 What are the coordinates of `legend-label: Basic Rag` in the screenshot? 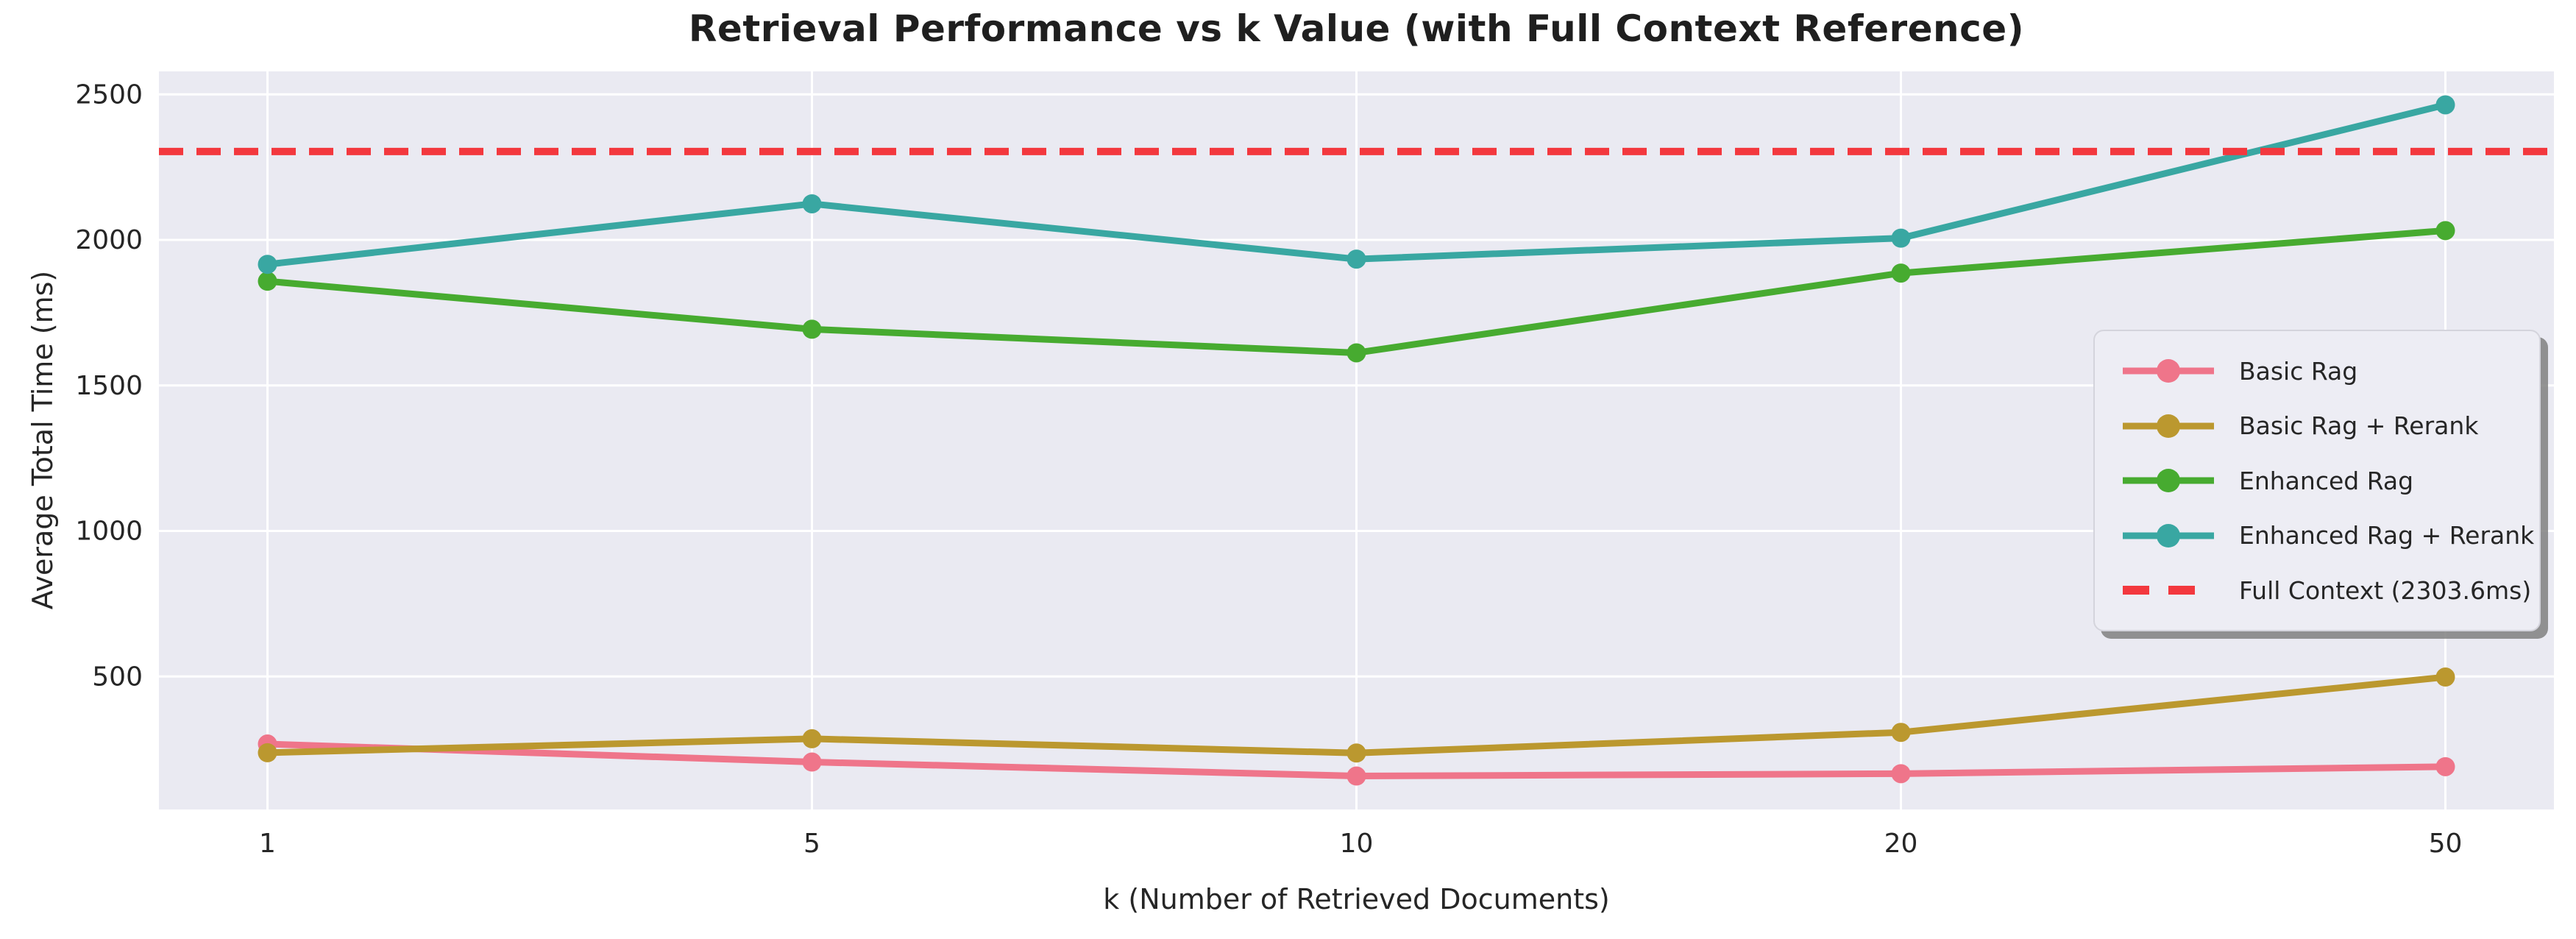 It's located at (2298, 371).